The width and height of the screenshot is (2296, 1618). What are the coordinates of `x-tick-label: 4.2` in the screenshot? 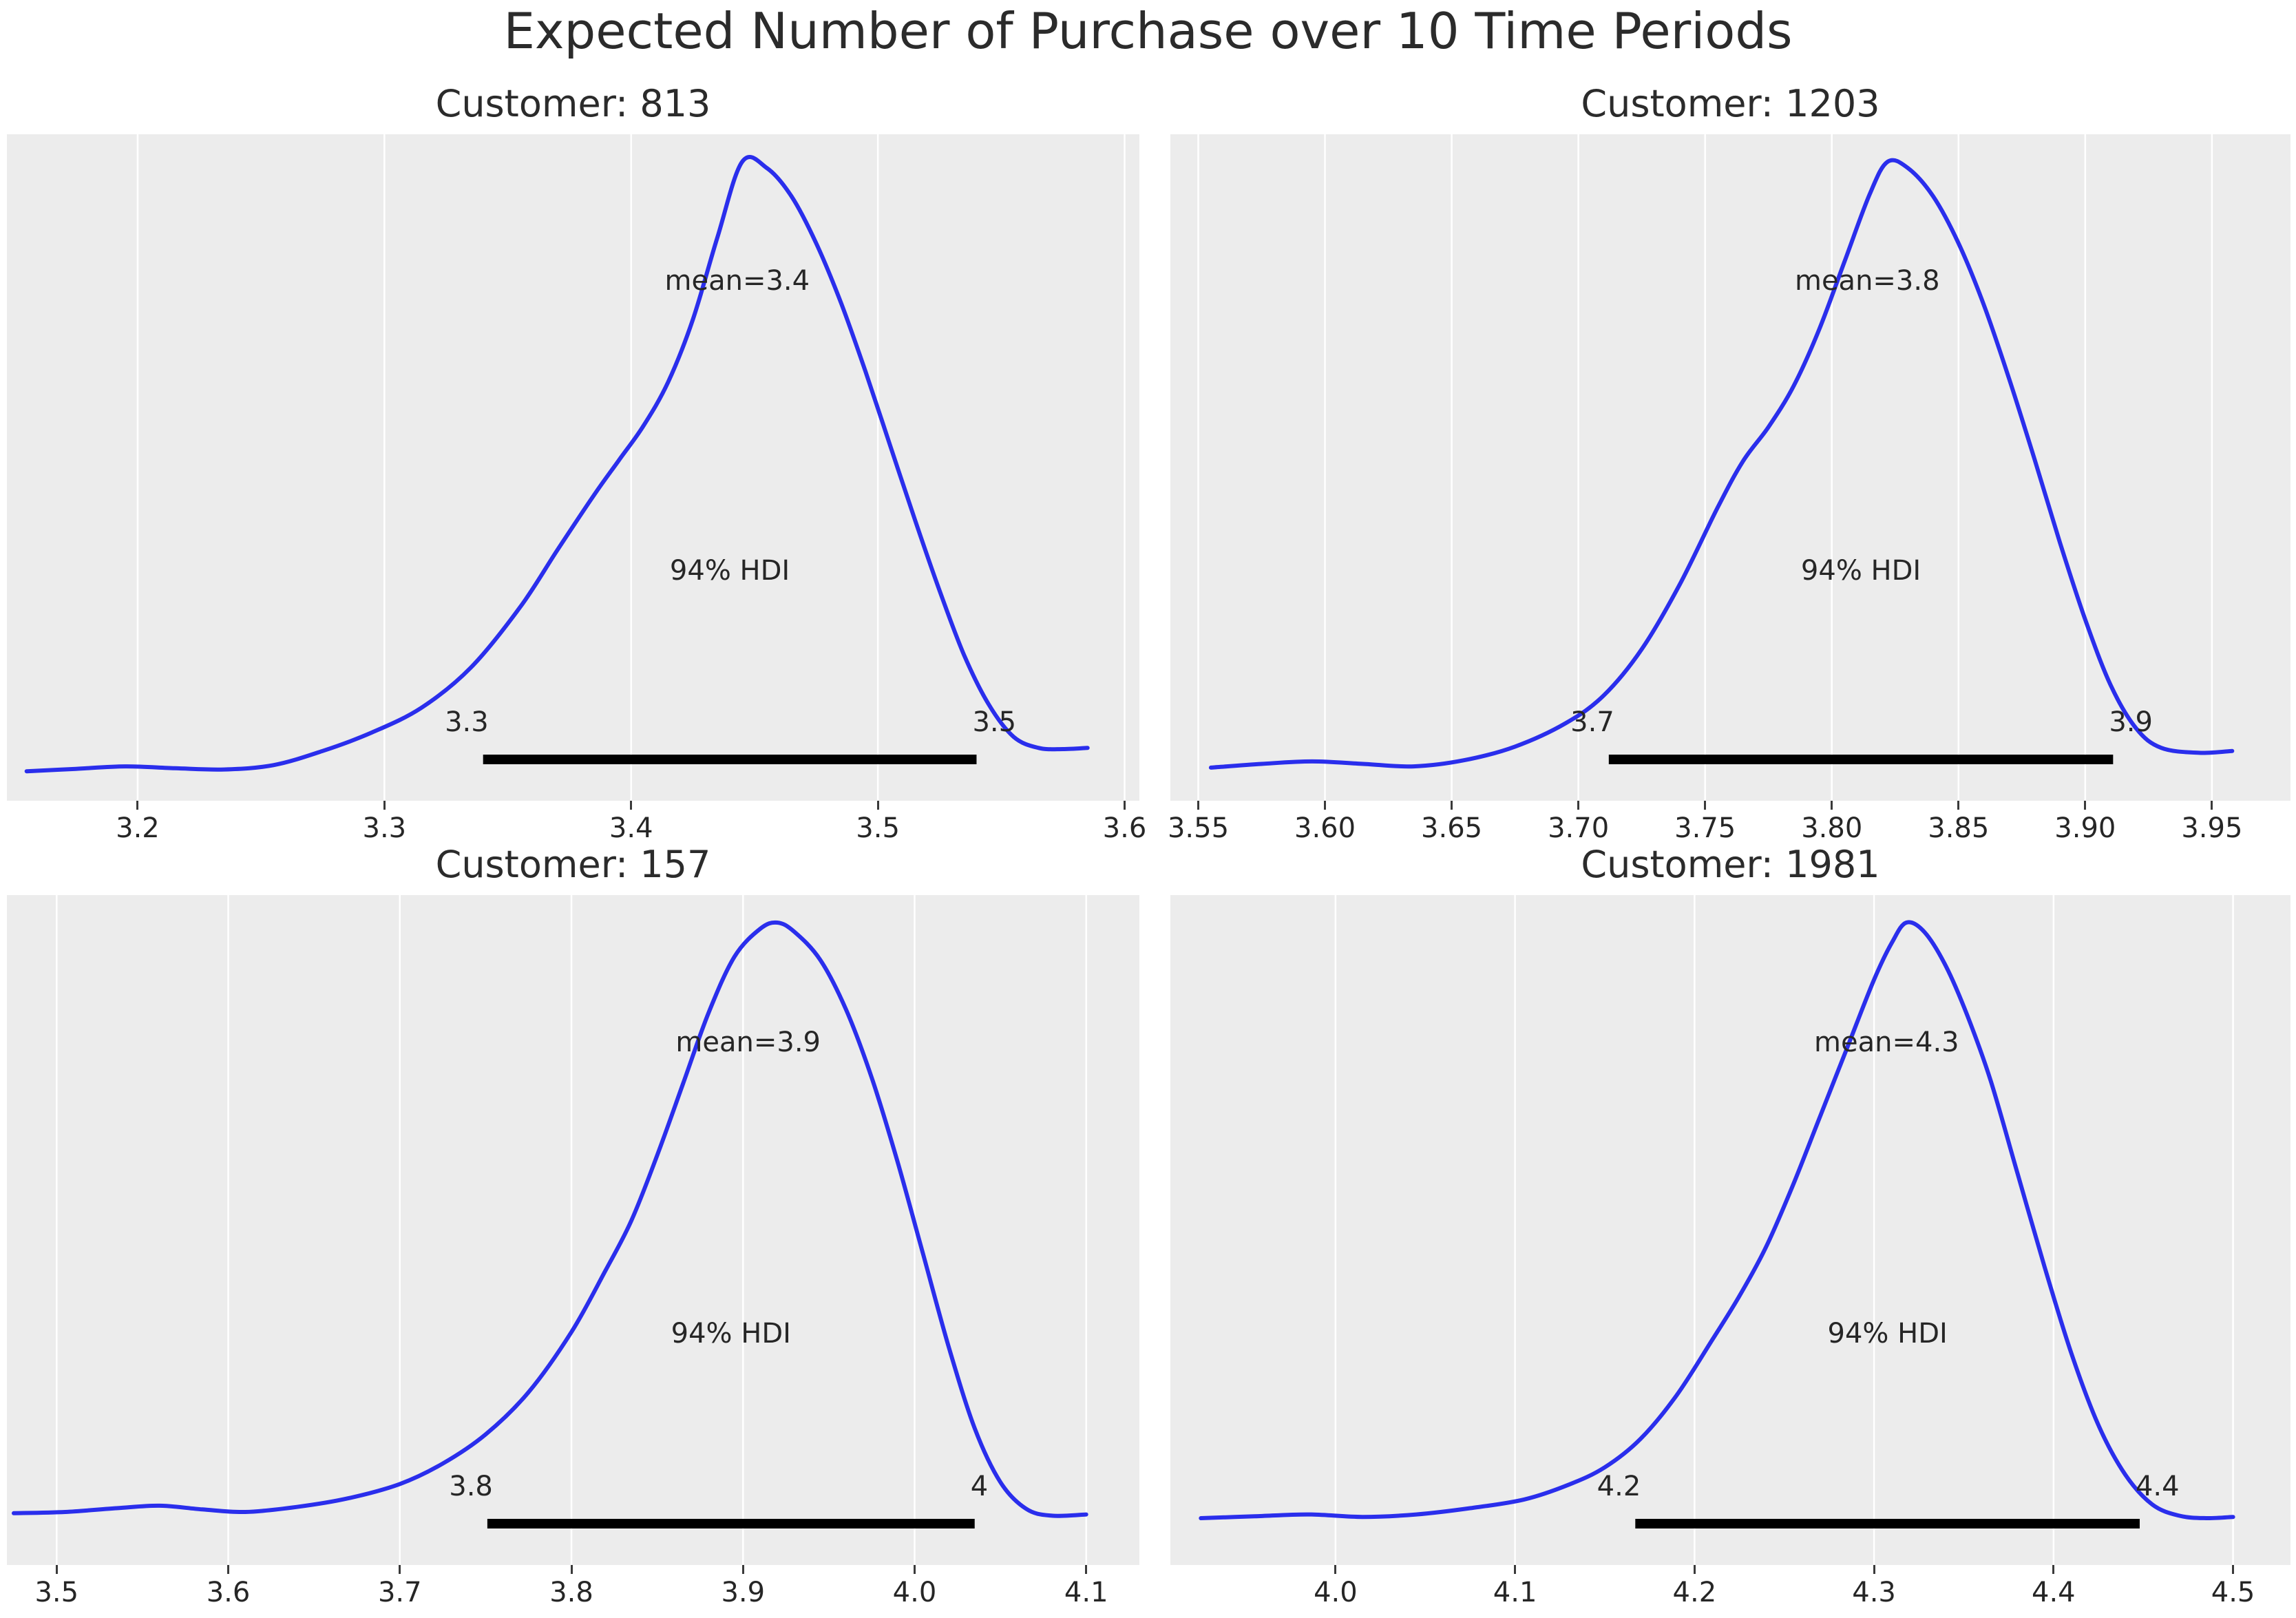 It's located at (1694, 1592).